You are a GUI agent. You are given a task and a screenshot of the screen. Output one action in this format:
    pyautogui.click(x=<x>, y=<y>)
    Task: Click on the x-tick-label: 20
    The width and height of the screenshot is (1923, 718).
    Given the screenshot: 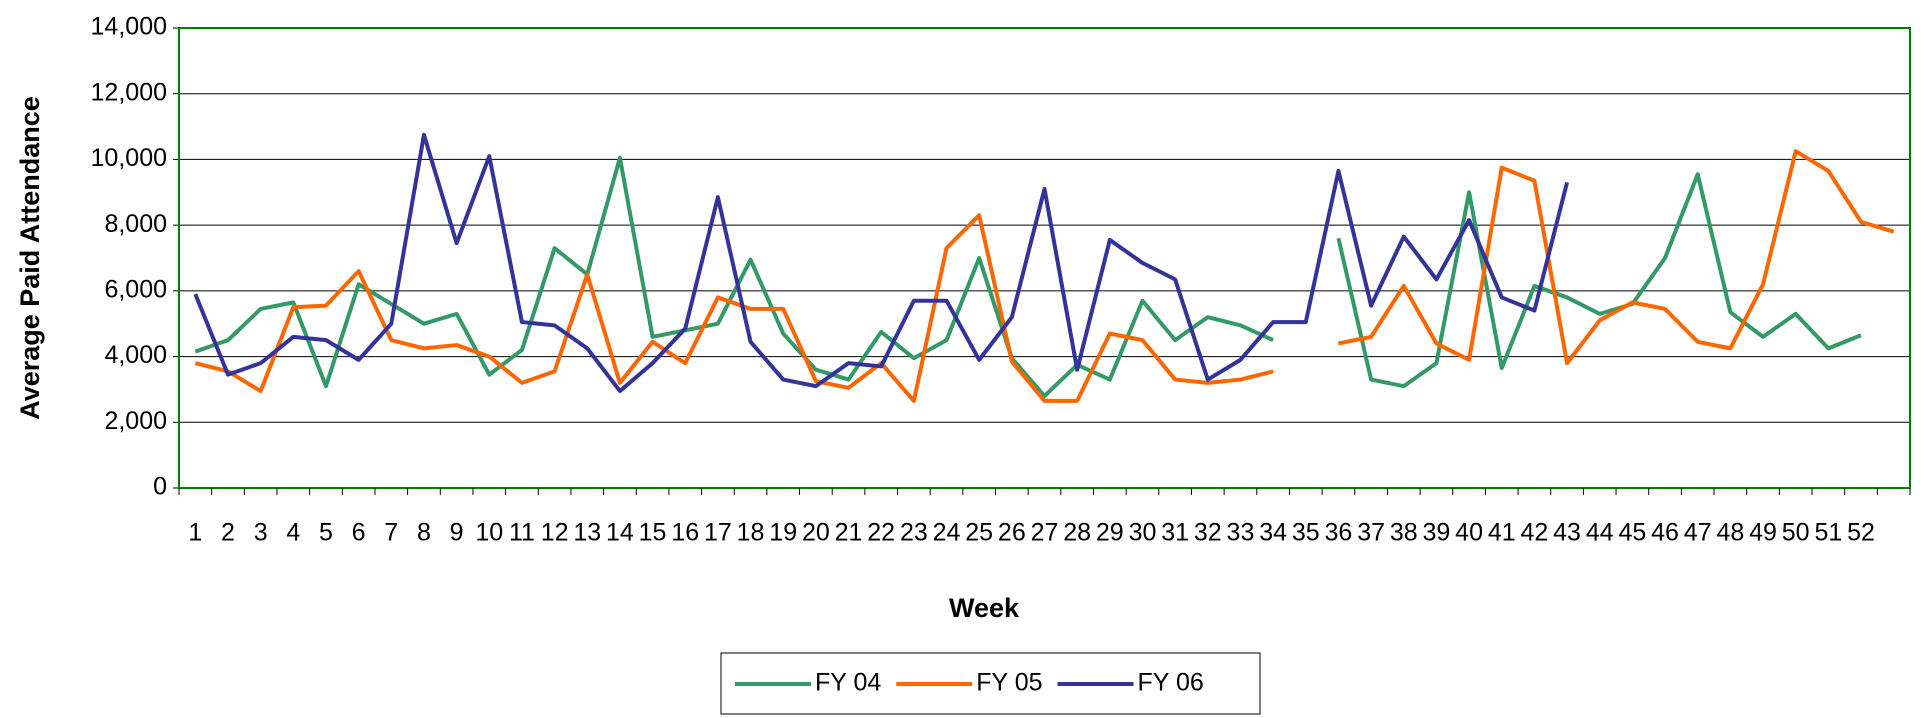 What is the action you would take?
    pyautogui.click(x=816, y=533)
    